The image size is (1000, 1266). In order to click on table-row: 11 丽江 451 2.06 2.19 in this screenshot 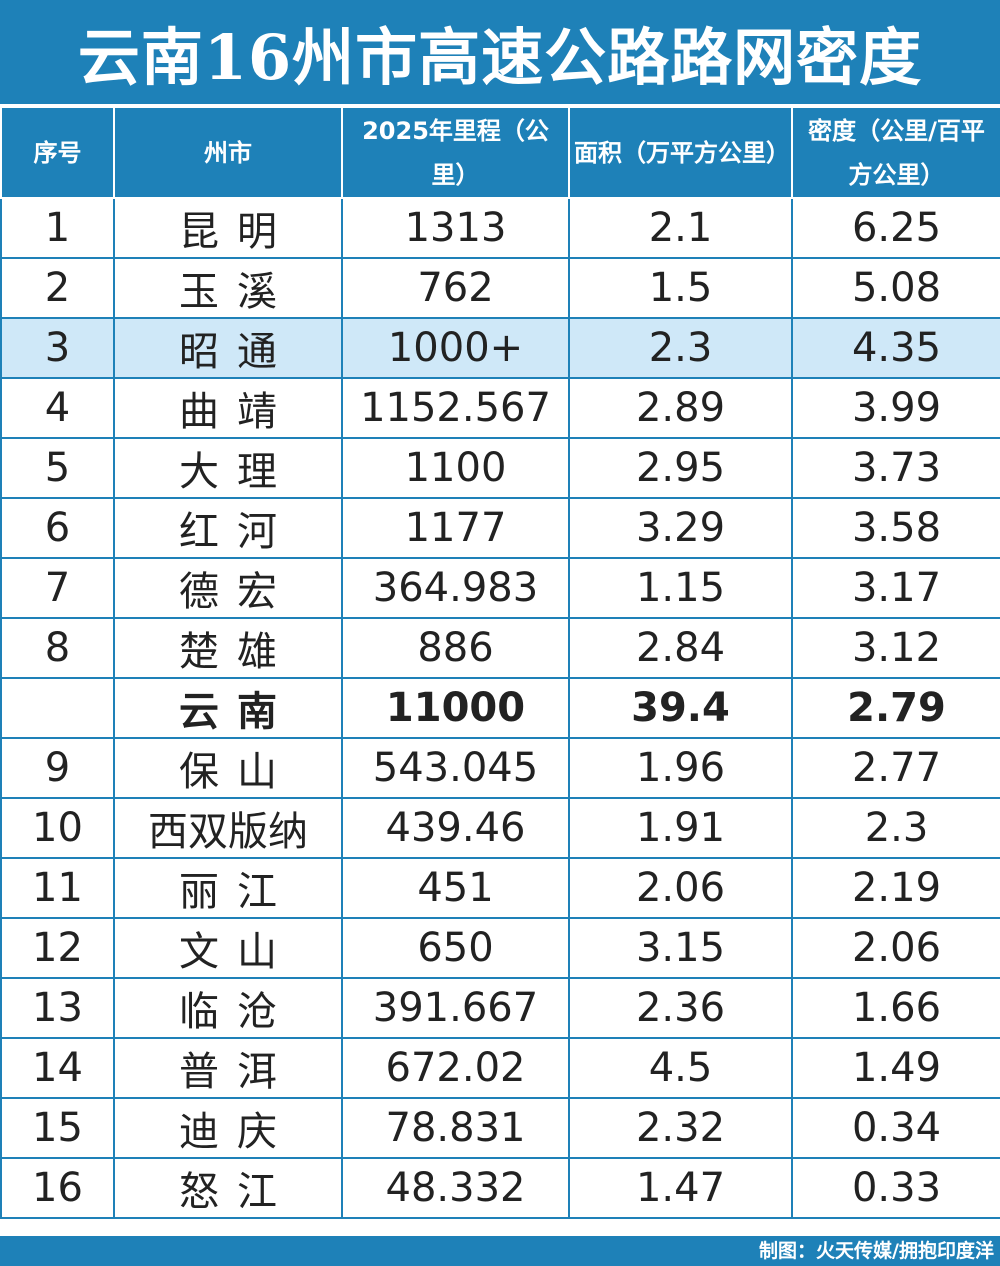, I will do `click(500, 888)`.